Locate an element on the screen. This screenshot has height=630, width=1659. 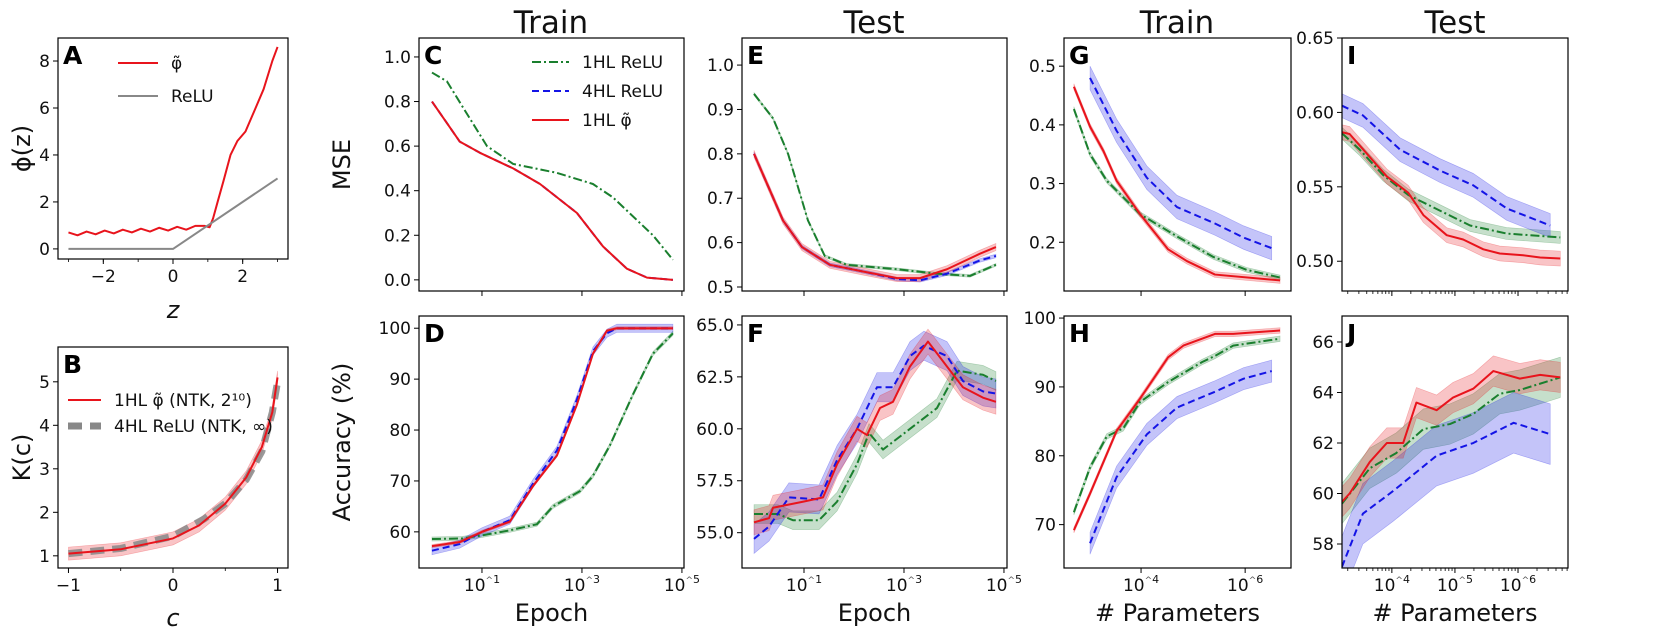
y-tick-label: 3 is located at coordinates (44, 470).